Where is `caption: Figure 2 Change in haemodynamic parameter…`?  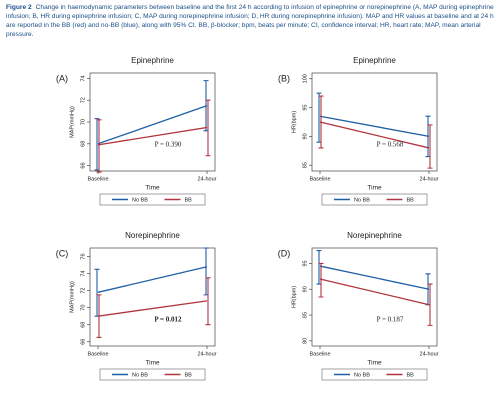
caption: Figure 2 Change in haemodynamic parameter… is located at coordinates (250, 21).